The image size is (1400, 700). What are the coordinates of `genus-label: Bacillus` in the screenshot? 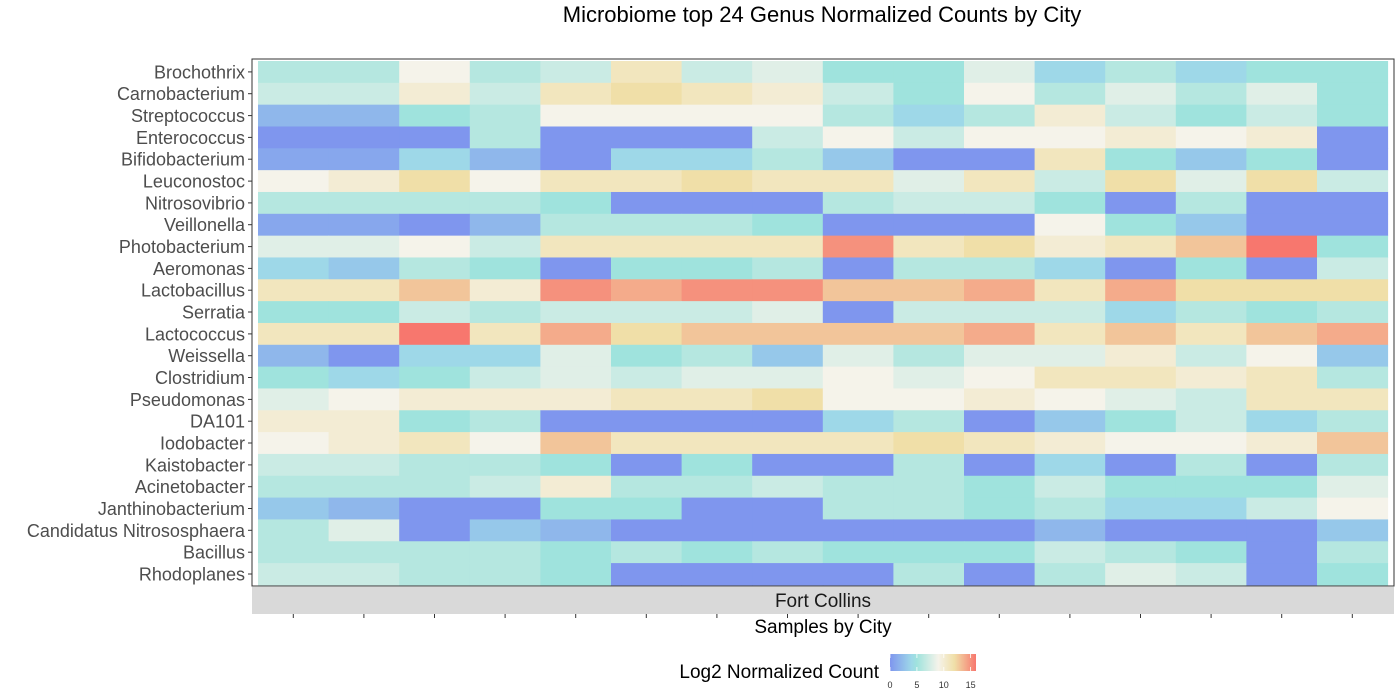 It's located at (214, 553).